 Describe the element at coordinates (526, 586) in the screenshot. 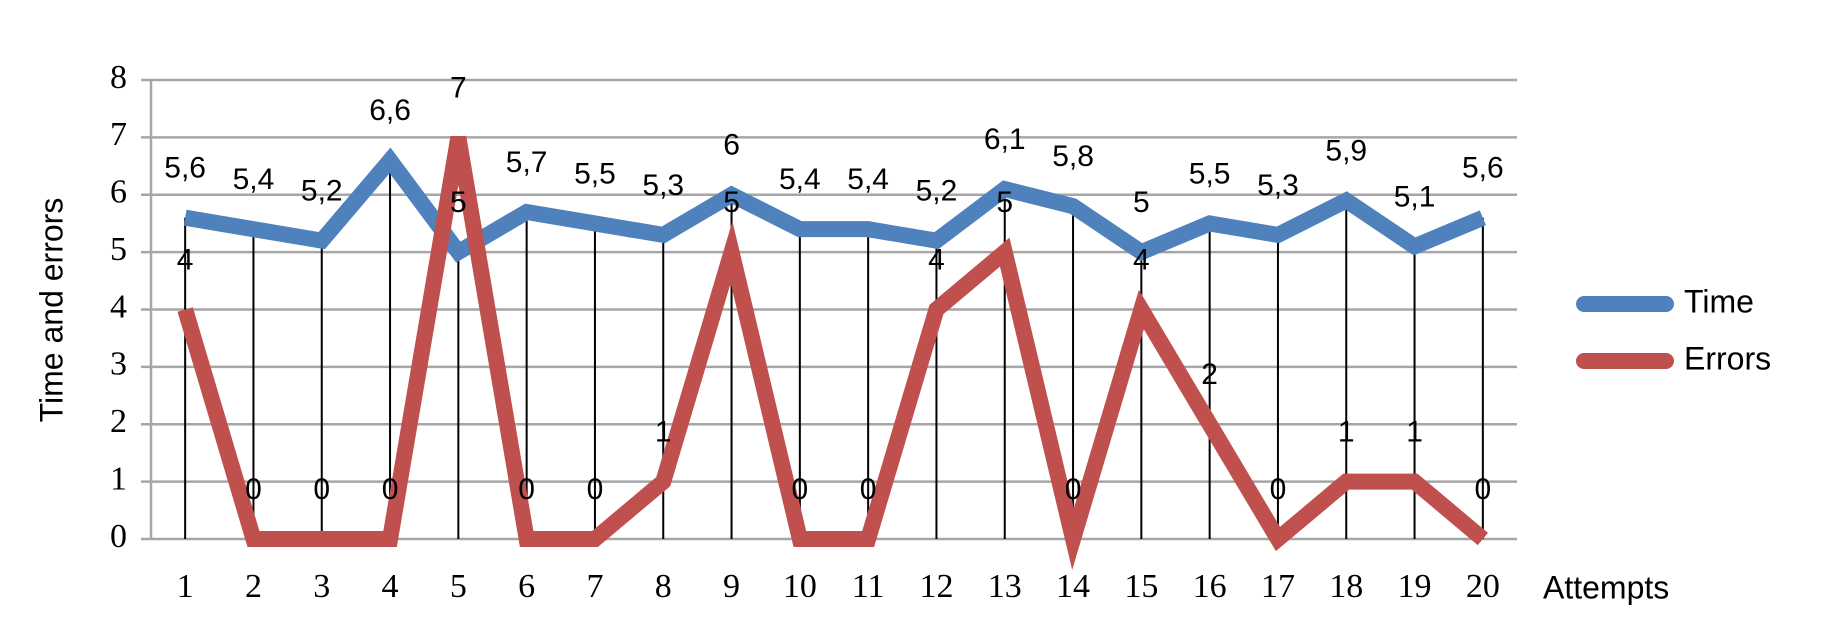

I see `x-tick-label: 6` at that location.